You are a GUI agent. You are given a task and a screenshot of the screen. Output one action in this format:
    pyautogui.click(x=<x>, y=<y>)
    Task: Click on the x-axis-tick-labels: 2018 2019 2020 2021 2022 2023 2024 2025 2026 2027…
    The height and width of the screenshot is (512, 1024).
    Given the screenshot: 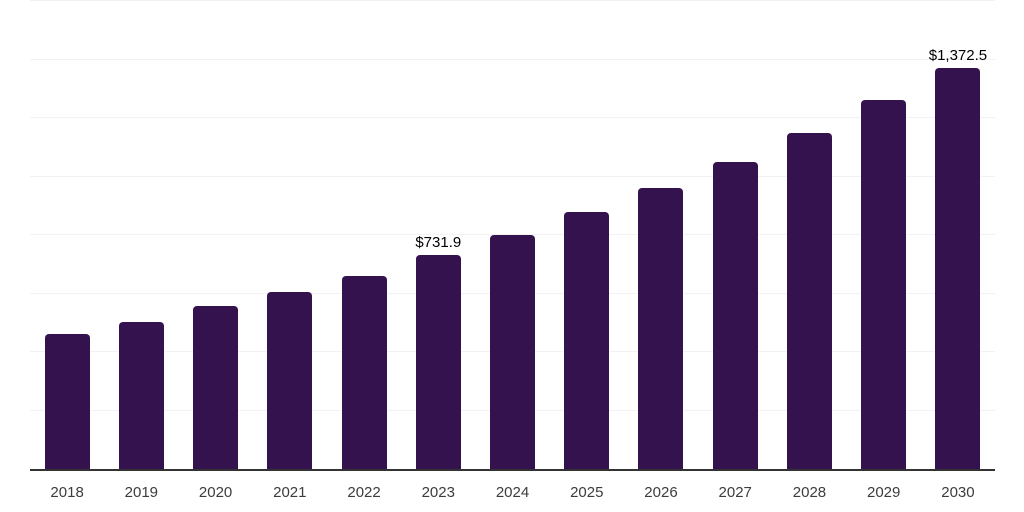 What is the action you would take?
    pyautogui.click(x=512, y=492)
    